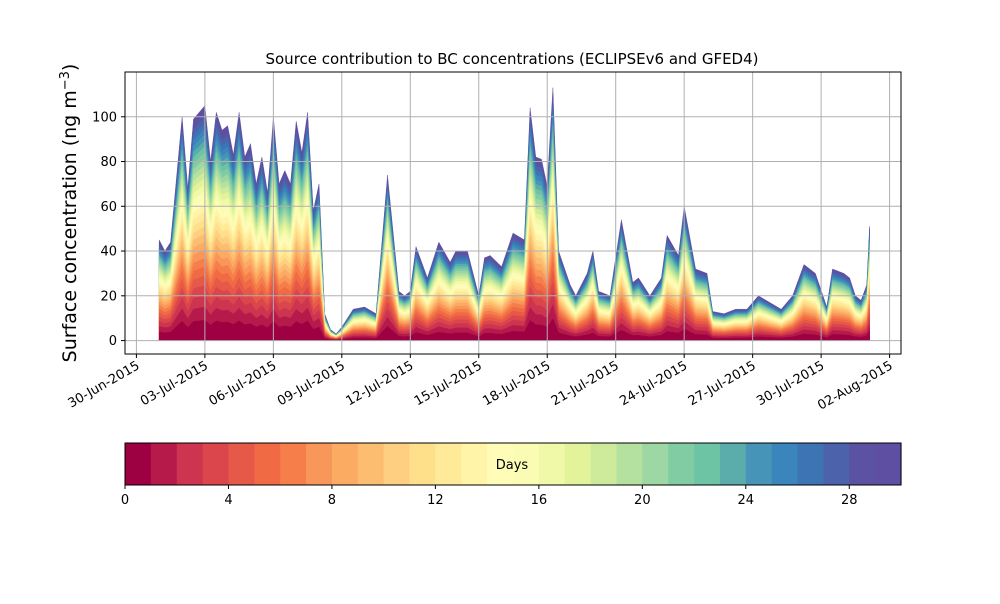 This screenshot has height=604, width=1000. What do you see at coordinates (228, 500) in the screenshot?
I see `colorbar-tick-label-4: 4` at bounding box center [228, 500].